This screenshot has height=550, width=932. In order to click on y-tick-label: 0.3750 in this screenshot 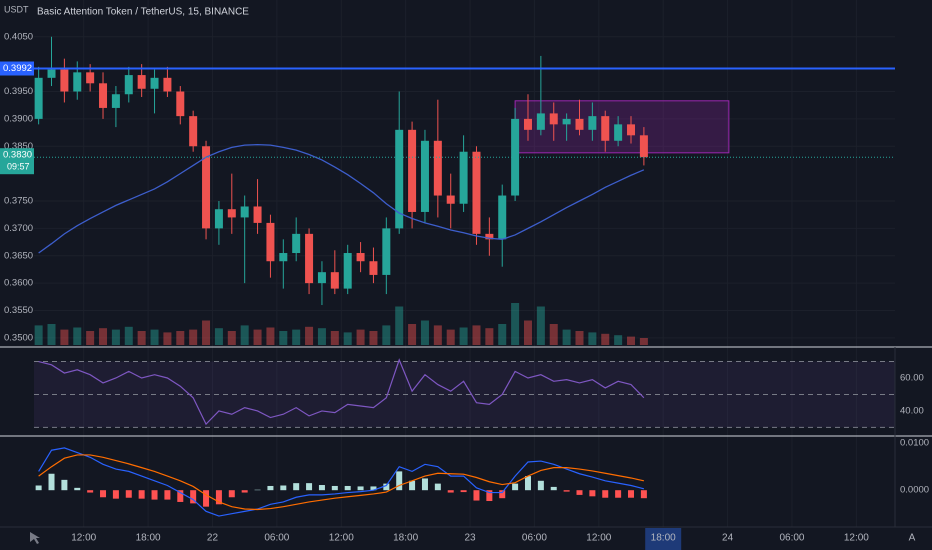, I will do `click(18, 201)`.